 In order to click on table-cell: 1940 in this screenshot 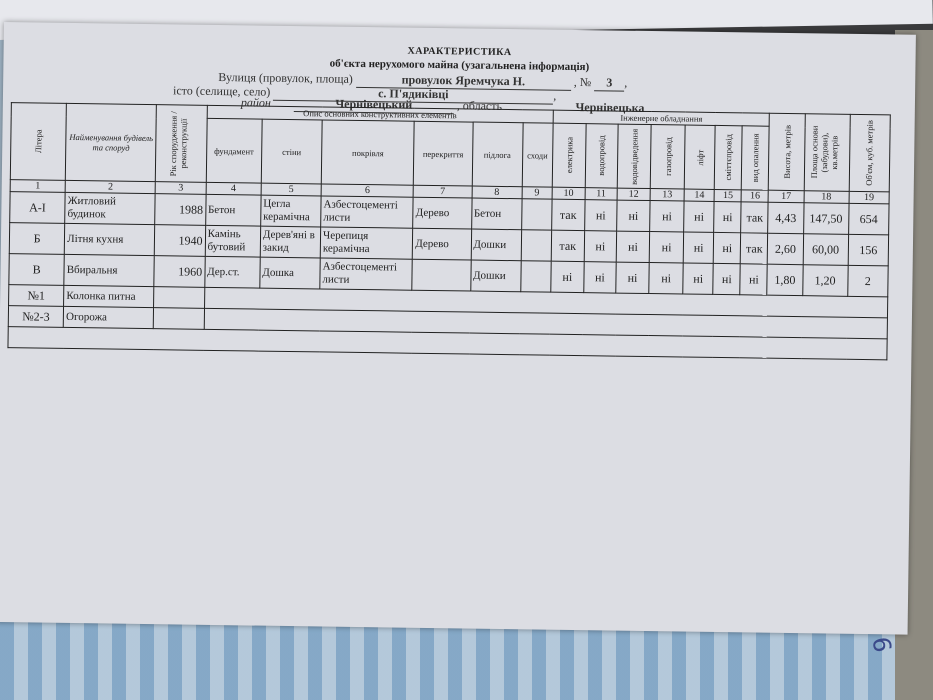, I will do `click(180, 240)`.